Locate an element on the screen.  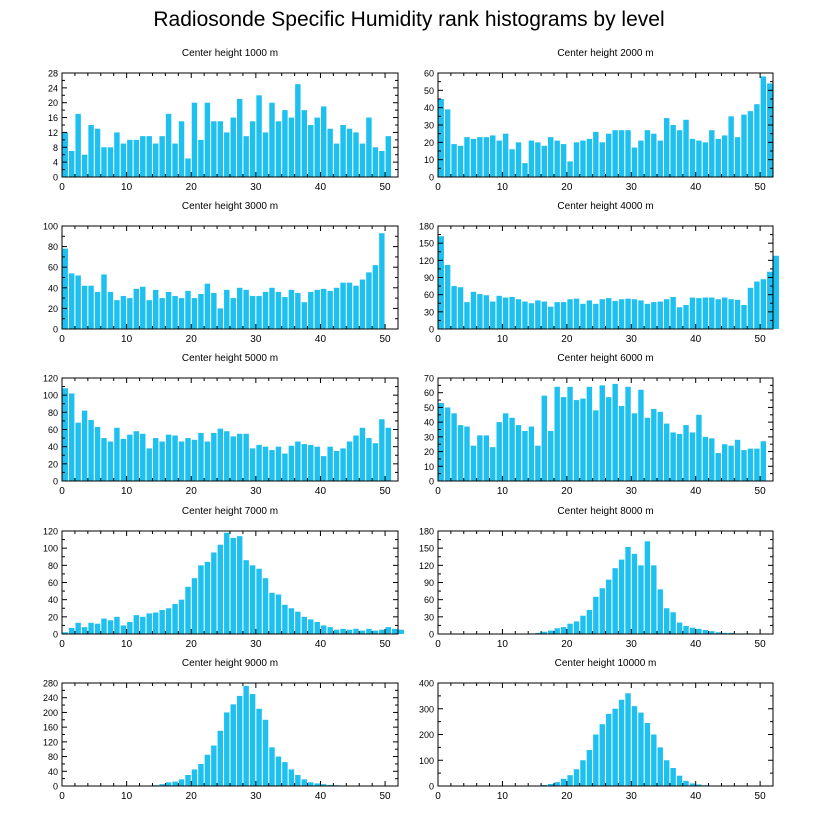
x-tick-label: 0 is located at coordinates (438, 796).